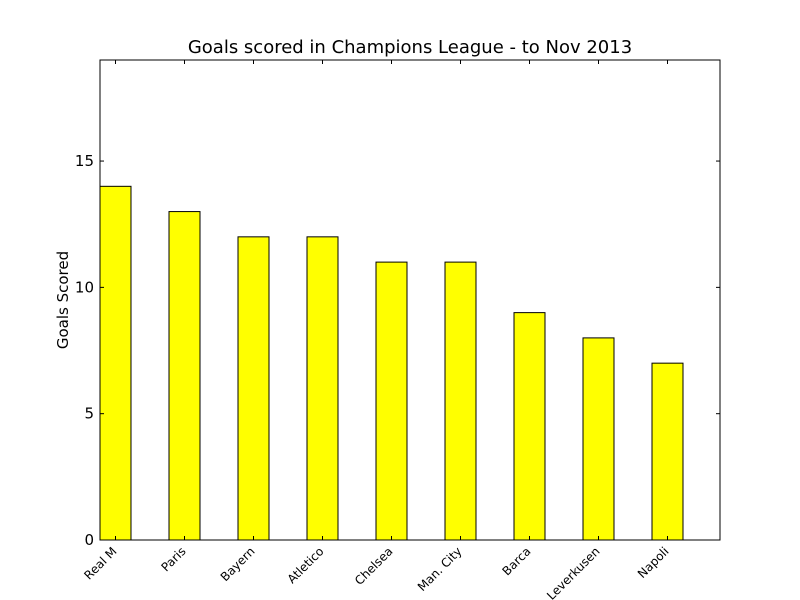 The width and height of the screenshot is (800, 600). Describe the element at coordinates (391, 401) in the screenshot. I see `bar-chelsea` at that location.